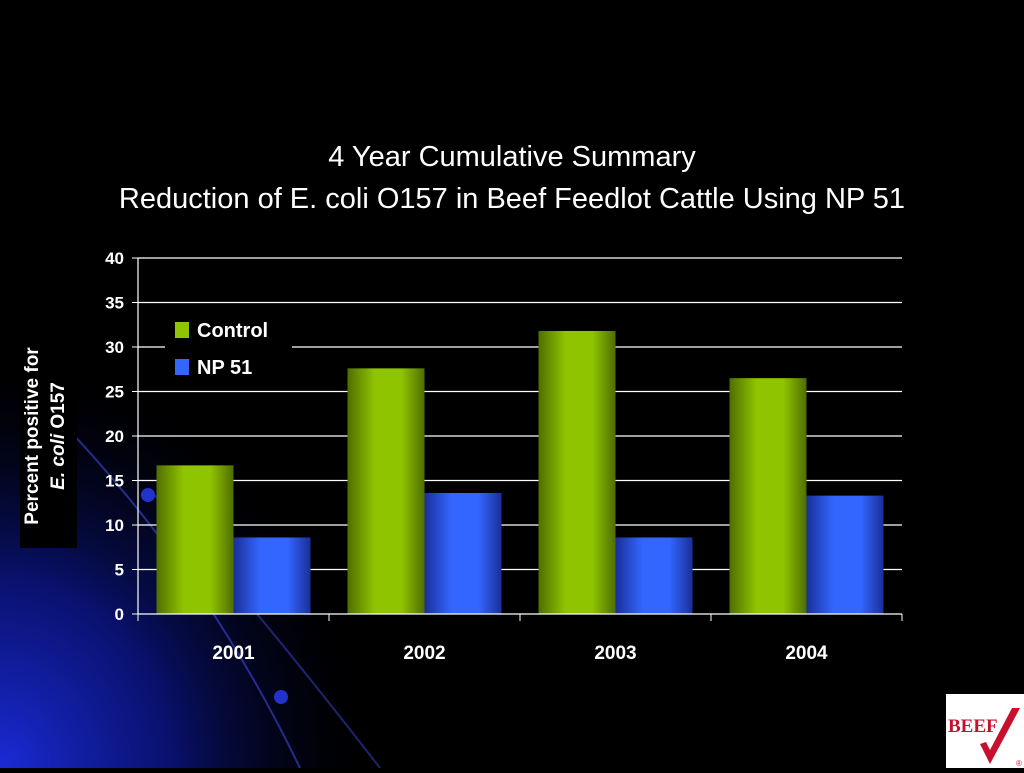 Image resolution: width=1024 pixels, height=773 pixels. What do you see at coordinates (114, 303) in the screenshot?
I see `y-tick-label: 35` at bounding box center [114, 303].